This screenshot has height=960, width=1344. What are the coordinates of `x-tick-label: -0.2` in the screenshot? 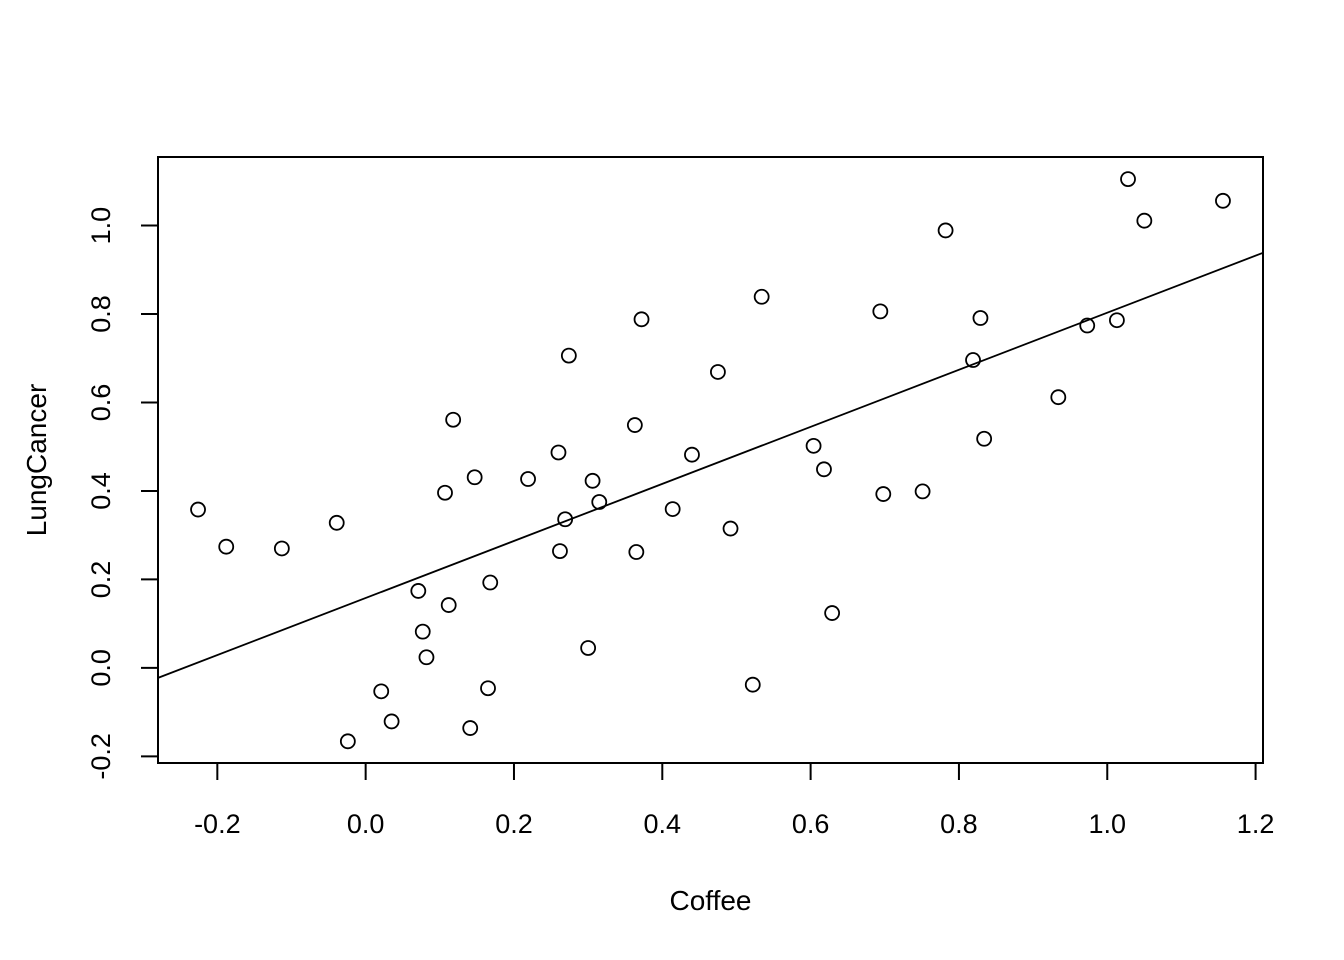 It's located at (217, 824).